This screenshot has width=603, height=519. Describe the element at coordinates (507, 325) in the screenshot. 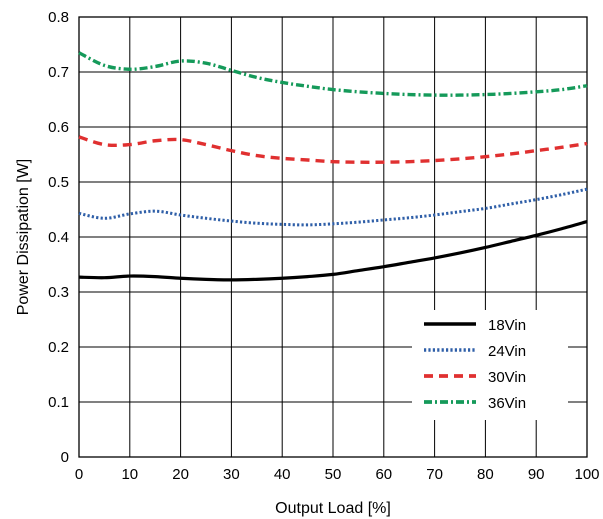

I see `legend-label: 18Vin` at that location.